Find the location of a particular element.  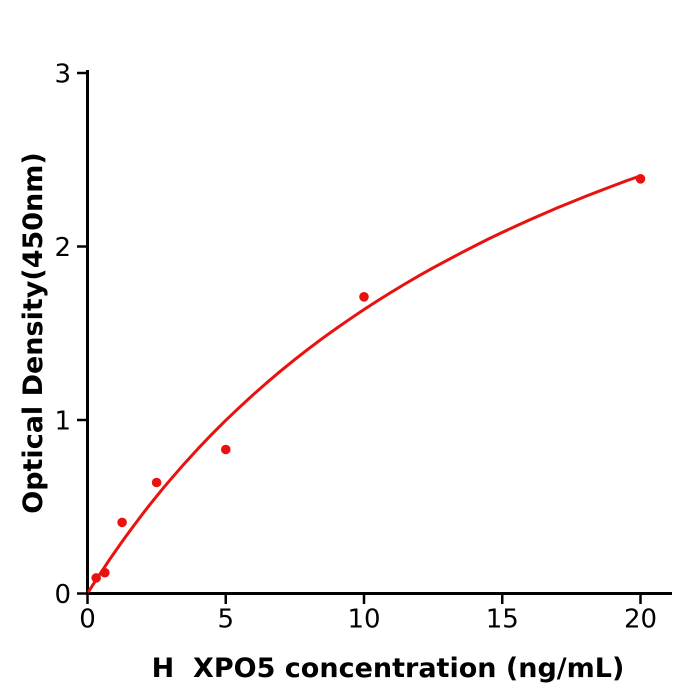

y-tick-label-2: 2 is located at coordinates (62, 248).